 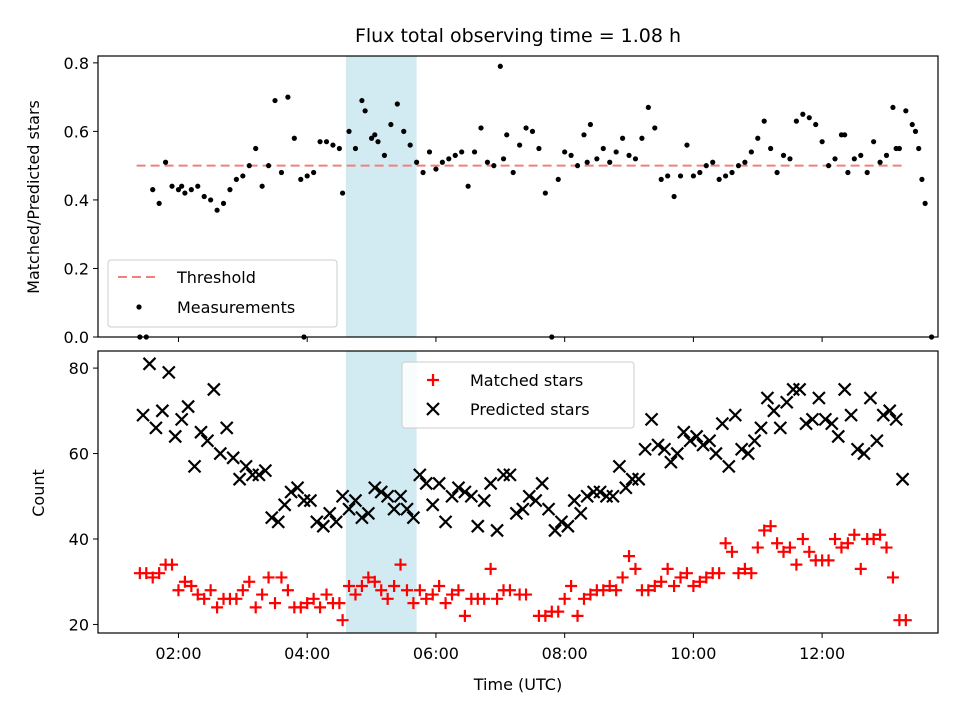 What do you see at coordinates (436, 653) in the screenshot?
I see `x-tick-label: 06:00` at bounding box center [436, 653].